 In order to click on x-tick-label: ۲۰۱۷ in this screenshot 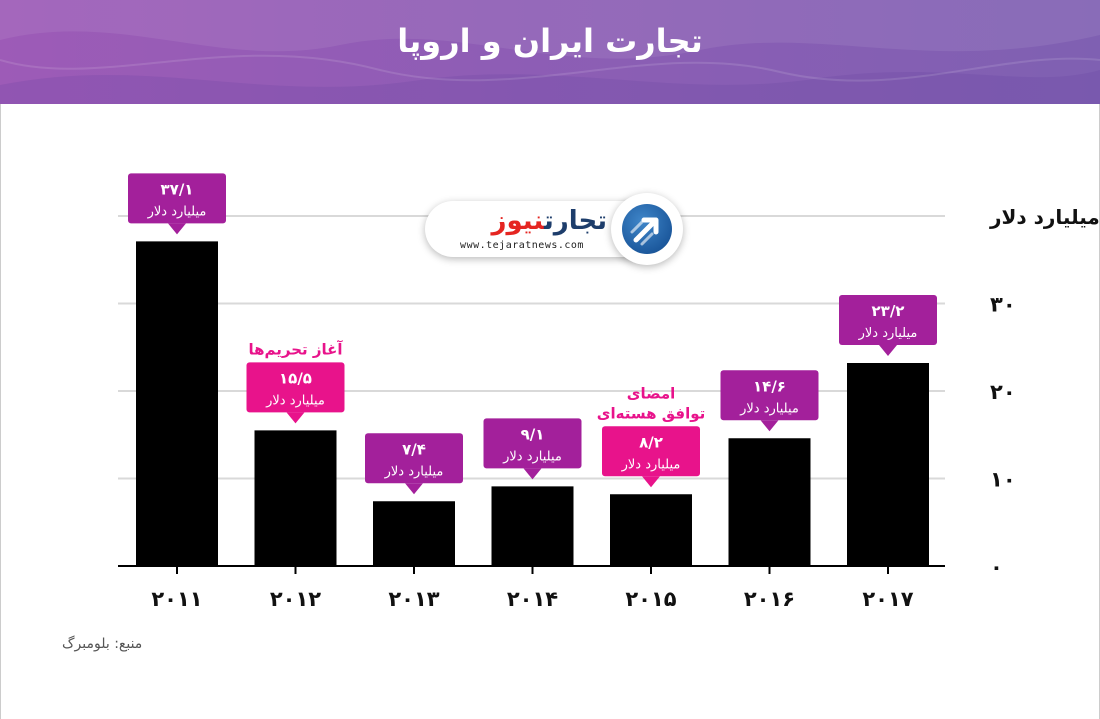, I will do `click(887, 599)`.